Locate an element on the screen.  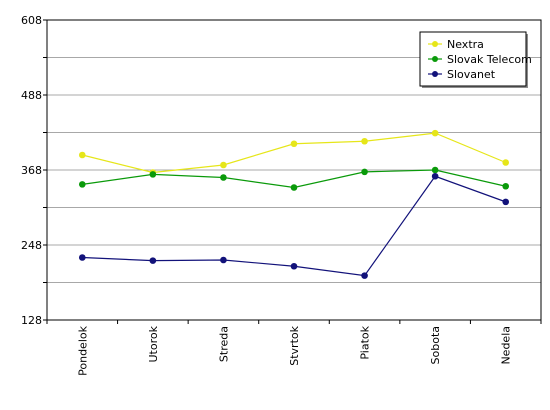
x-tick-label: Sobota is located at coordinates (435, 345).